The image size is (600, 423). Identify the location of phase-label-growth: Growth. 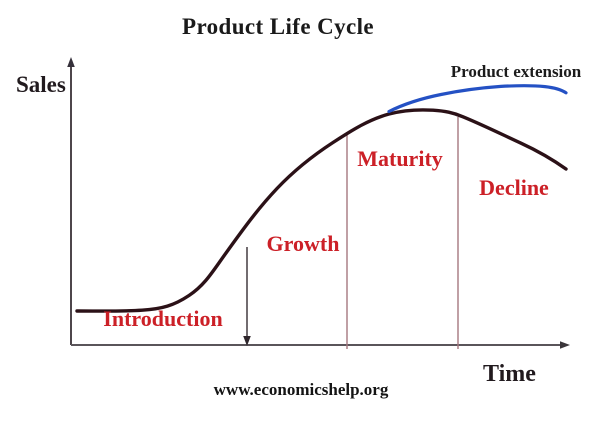
(303, 243).